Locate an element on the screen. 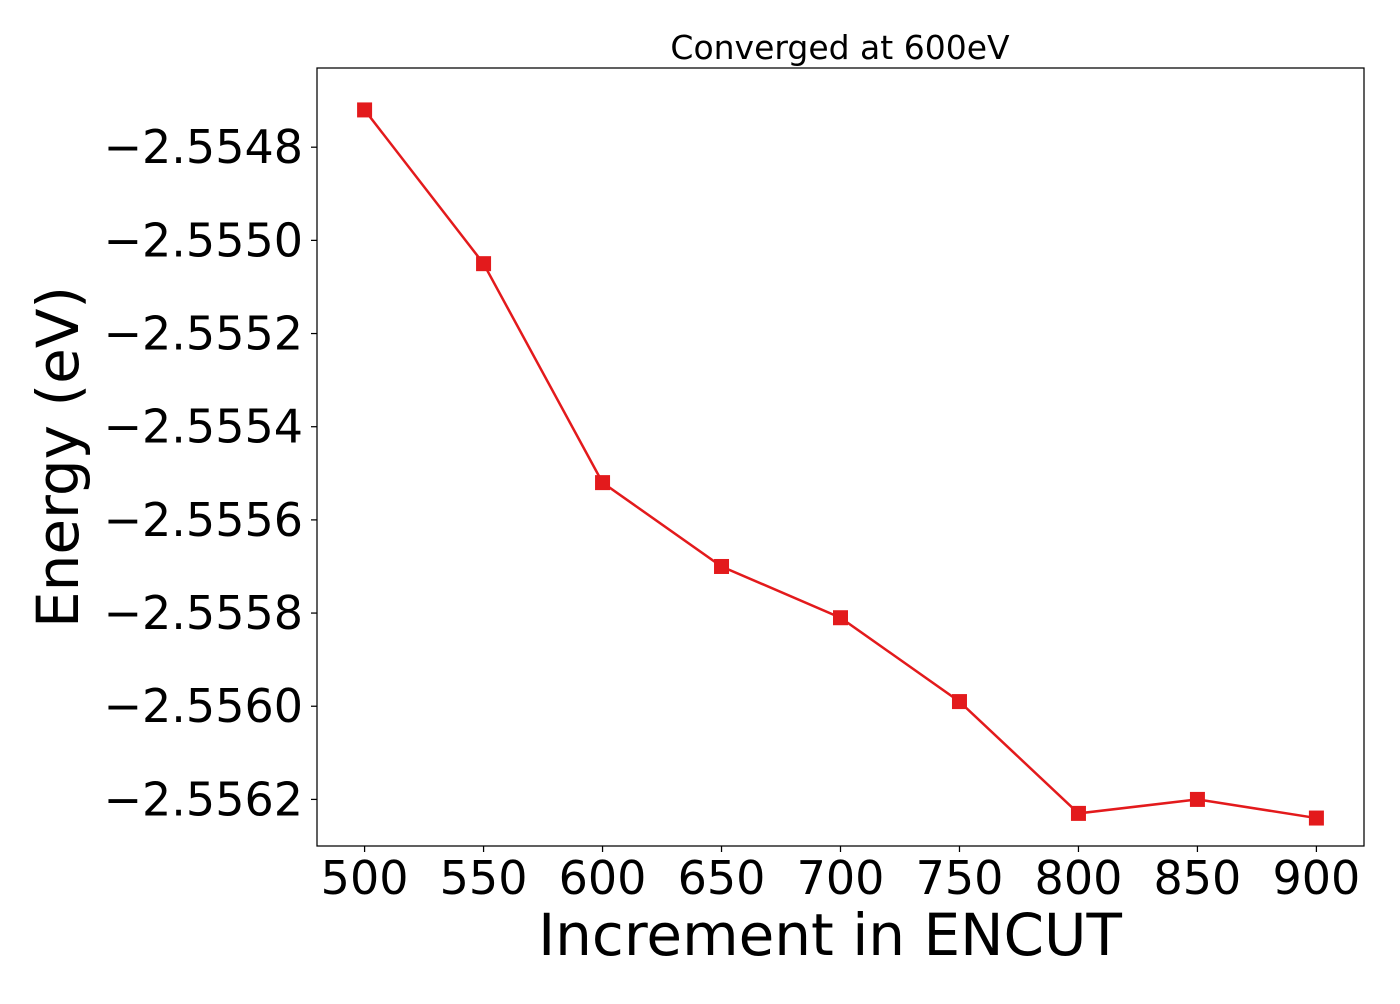 The width and height of the screenshot is (1400, 1004). chart-title: Converged at 600eV is located at coordinates (840, 47).